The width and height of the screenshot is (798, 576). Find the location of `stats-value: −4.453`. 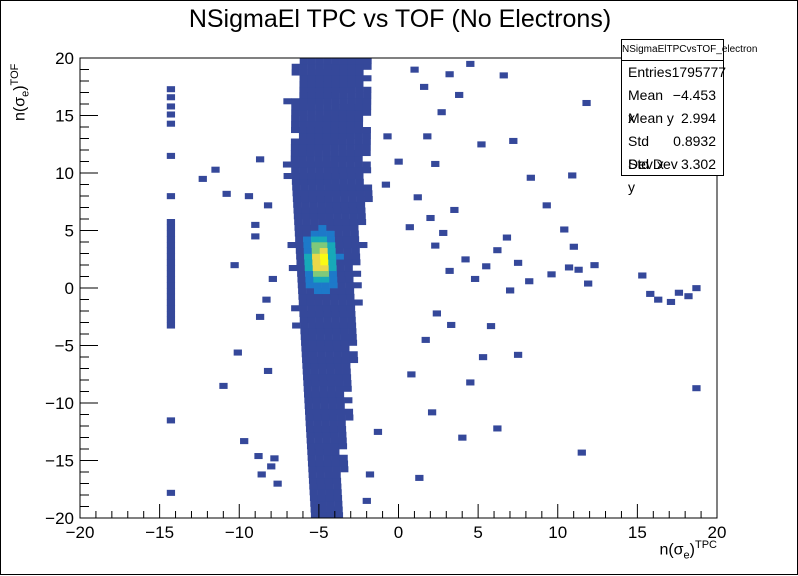

stats-value: −4.453 is located at coordinates (694, 95).